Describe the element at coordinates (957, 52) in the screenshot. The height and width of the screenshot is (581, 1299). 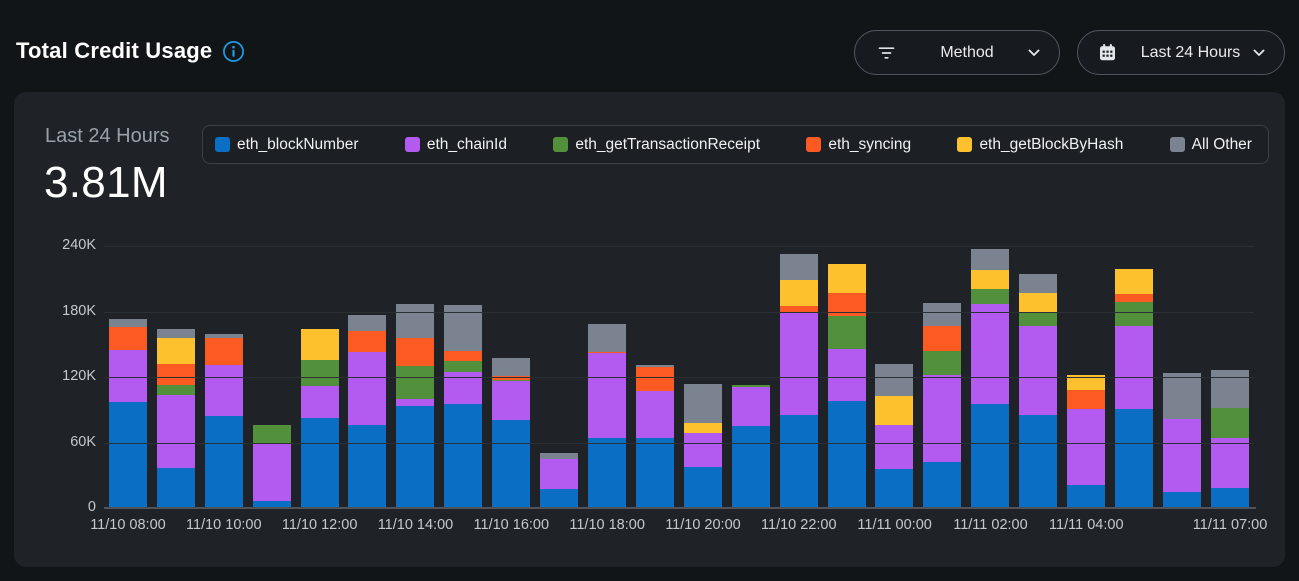
I see `method-dropdown: Method` at that location.